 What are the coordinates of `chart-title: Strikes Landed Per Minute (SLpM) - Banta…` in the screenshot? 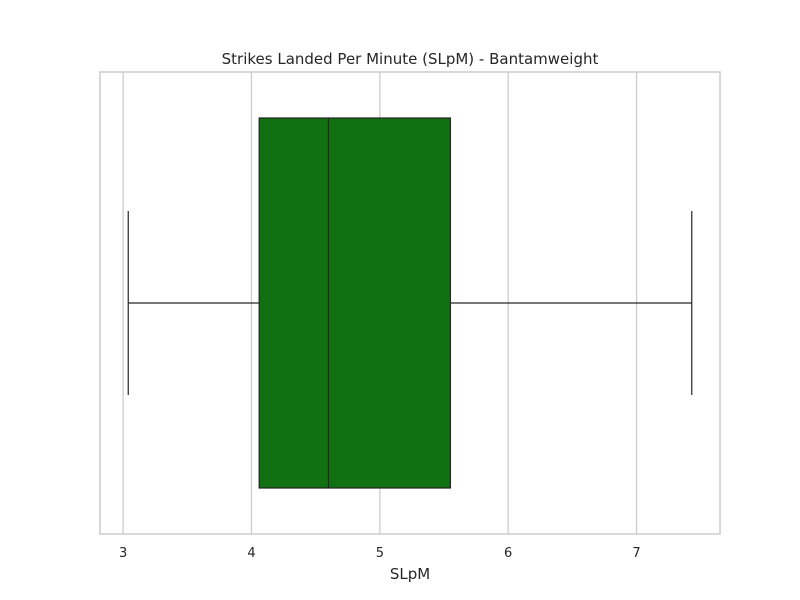 It's located at (410, 59).